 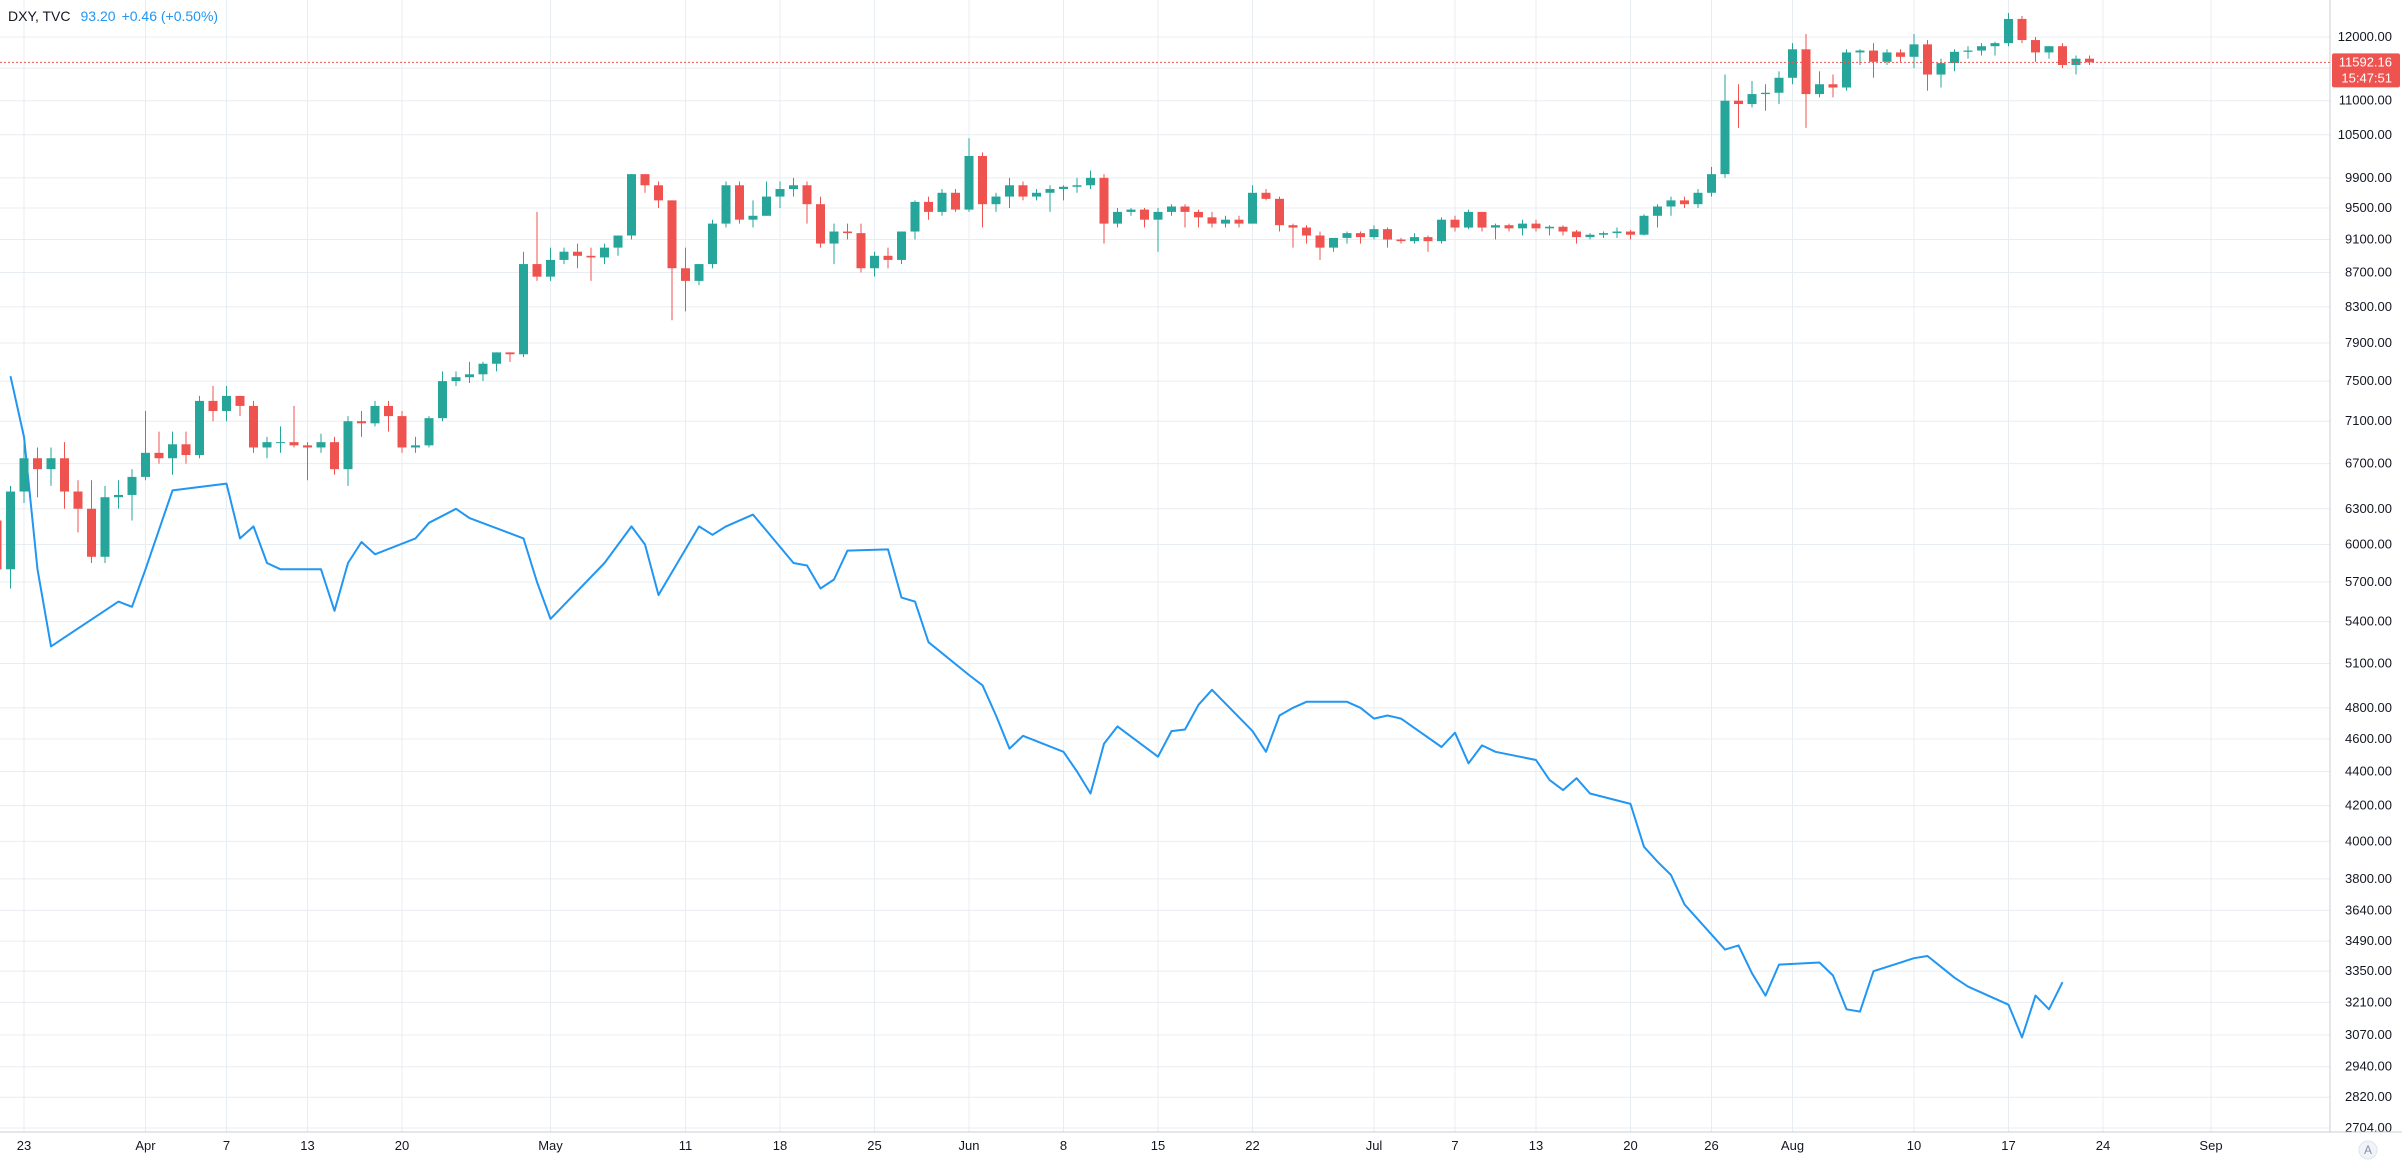 I want to click on y-tick-label: 4400.00, so click(x=2368, y=771).